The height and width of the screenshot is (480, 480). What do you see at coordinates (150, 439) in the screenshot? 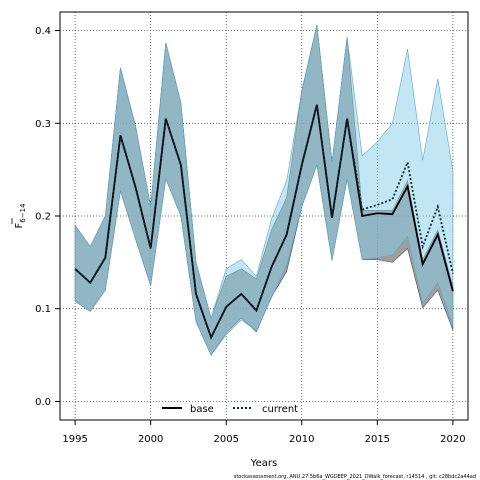
I see `x-tick-label: 2000` at bounding box center [150, 439].